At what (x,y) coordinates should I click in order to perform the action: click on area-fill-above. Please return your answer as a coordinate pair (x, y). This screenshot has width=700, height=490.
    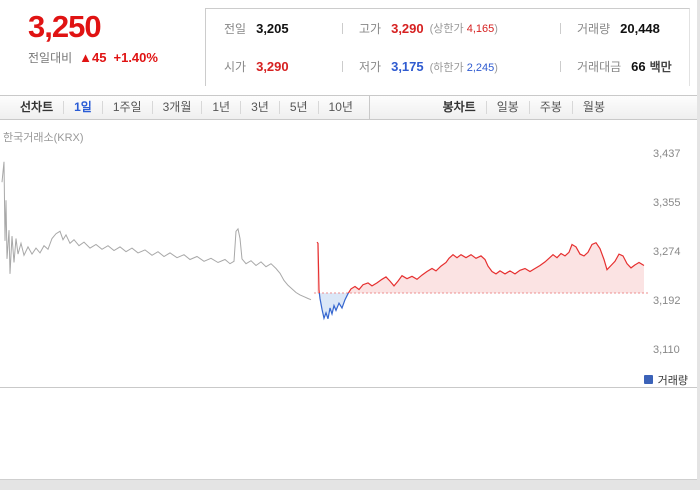
    Looking at the image, I should click on (480, 268).